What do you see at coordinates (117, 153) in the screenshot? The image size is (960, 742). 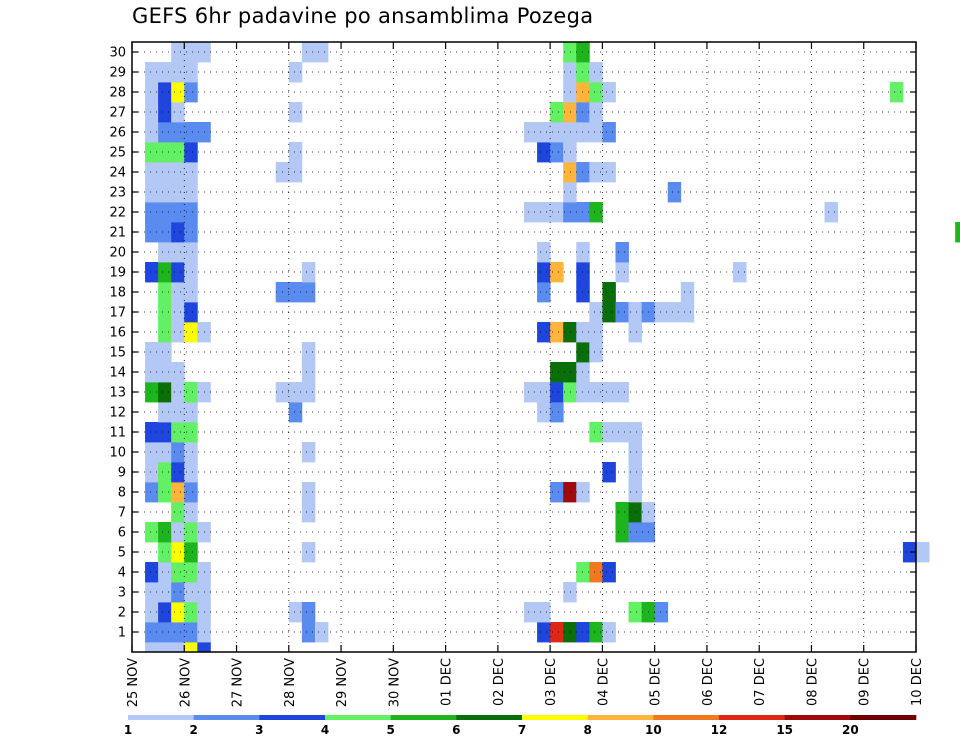 I see `y-tick-label: 25` at bounding box center [117, 153].